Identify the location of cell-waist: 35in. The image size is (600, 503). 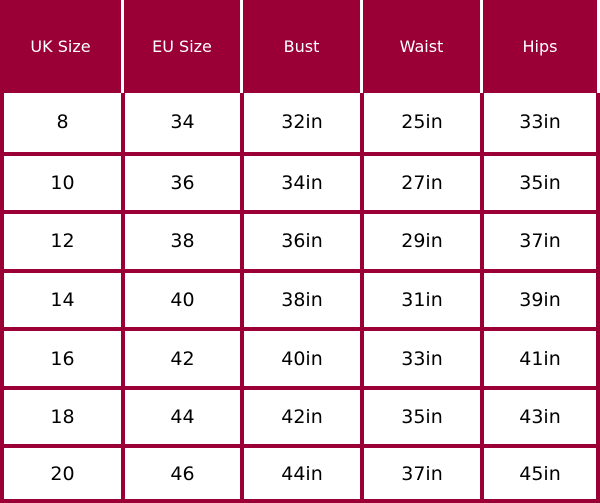
(420, 415).